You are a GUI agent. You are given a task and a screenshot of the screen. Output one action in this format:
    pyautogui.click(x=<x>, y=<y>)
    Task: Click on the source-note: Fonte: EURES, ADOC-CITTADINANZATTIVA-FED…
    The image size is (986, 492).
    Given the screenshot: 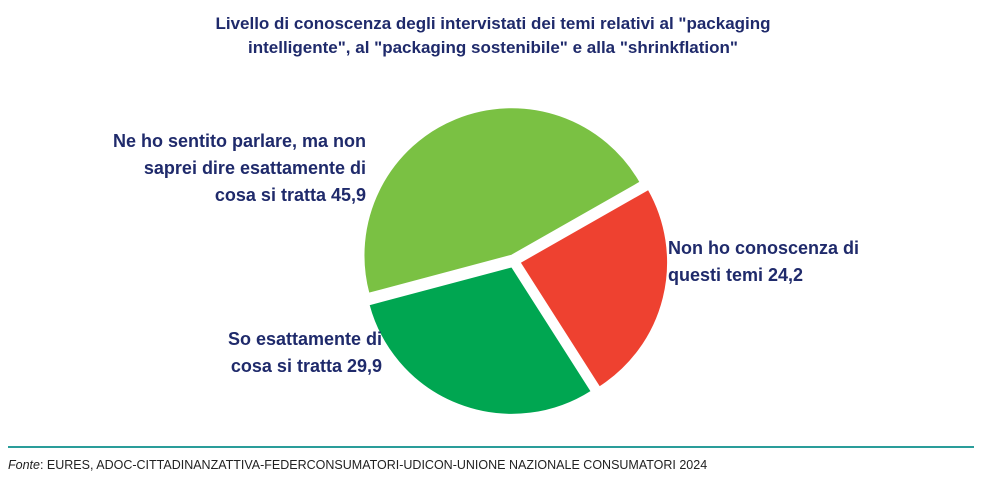 What is the action you would take?
    pyautogui.click(x=357, y=465)
    